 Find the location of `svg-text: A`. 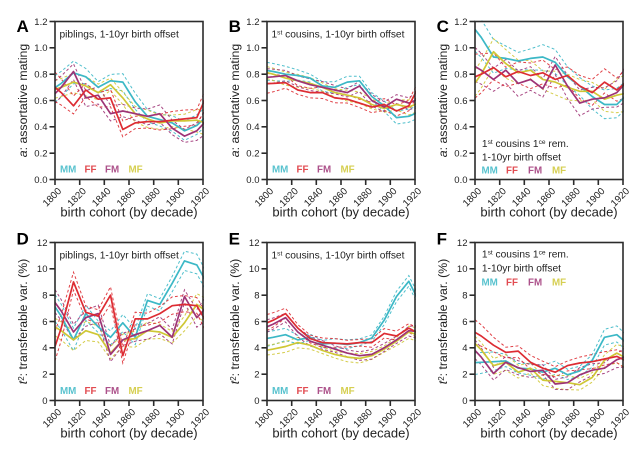

svg-text: A is located at coordinates (23, 26).